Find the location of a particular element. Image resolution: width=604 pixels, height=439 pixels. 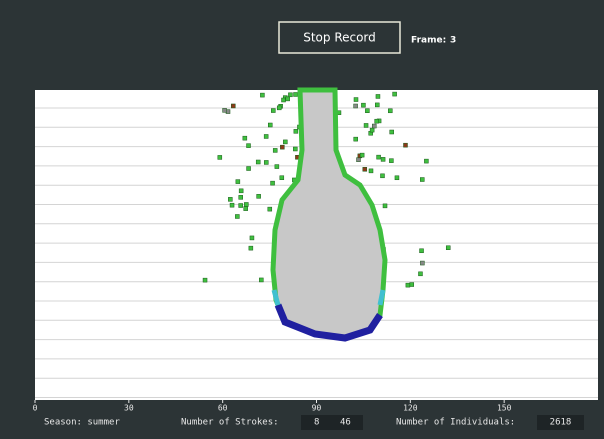

frame-label: Frame: is located at coordinates (428, 41).